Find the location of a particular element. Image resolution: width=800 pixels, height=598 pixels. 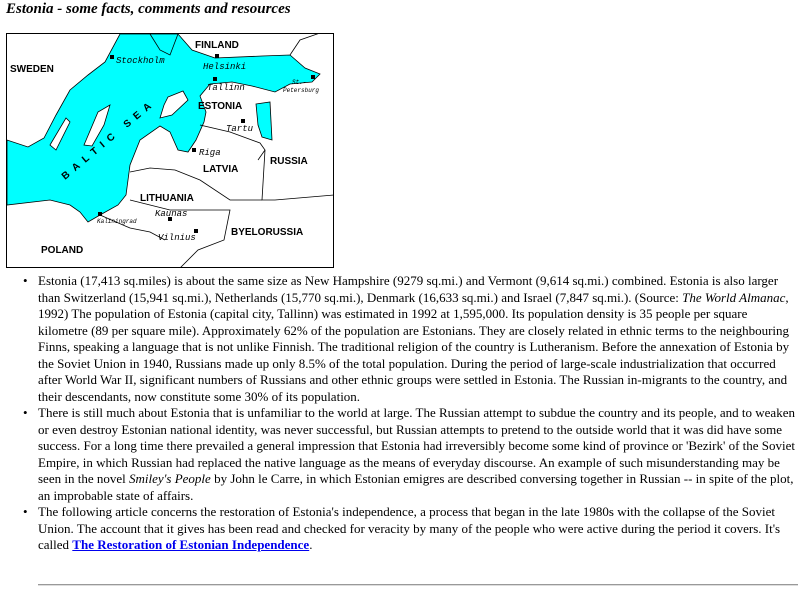

baltic-sea is located at coordinates (163, 128).